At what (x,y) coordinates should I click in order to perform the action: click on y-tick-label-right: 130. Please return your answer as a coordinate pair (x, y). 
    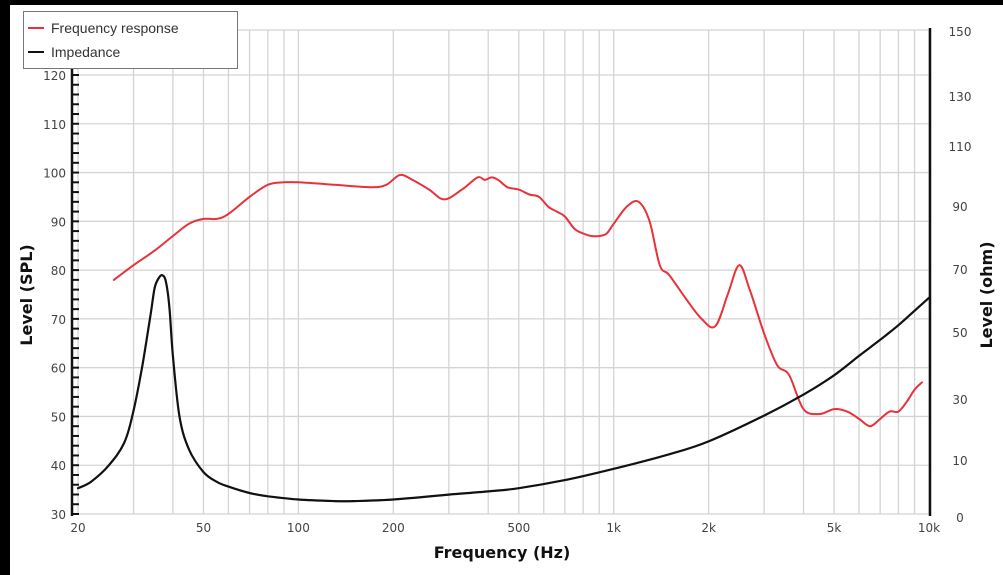
    Looking at the image, I should click on (960, 97).